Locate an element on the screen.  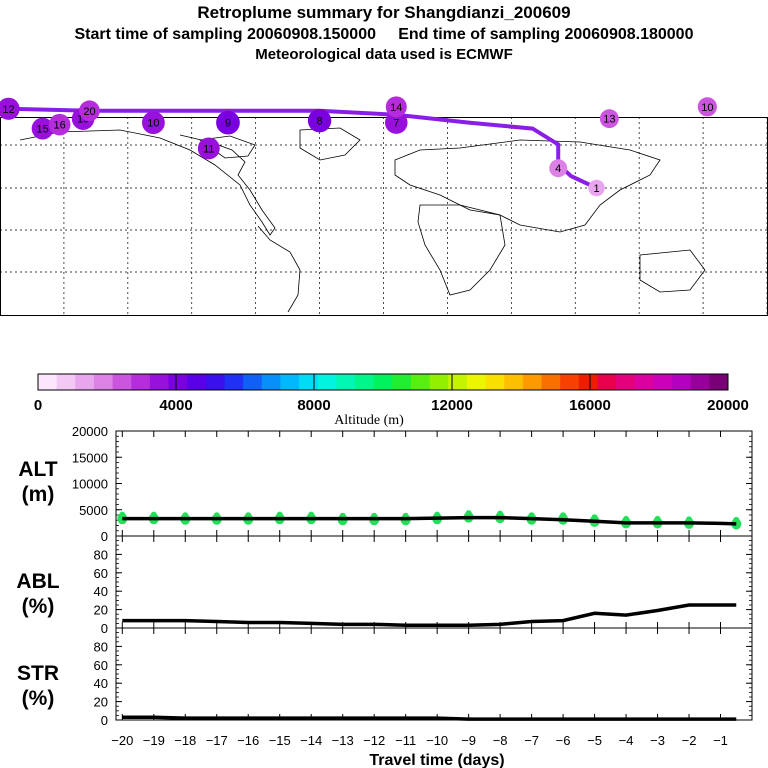
x-tick-label: −20 is located at coordinates (122, 740).